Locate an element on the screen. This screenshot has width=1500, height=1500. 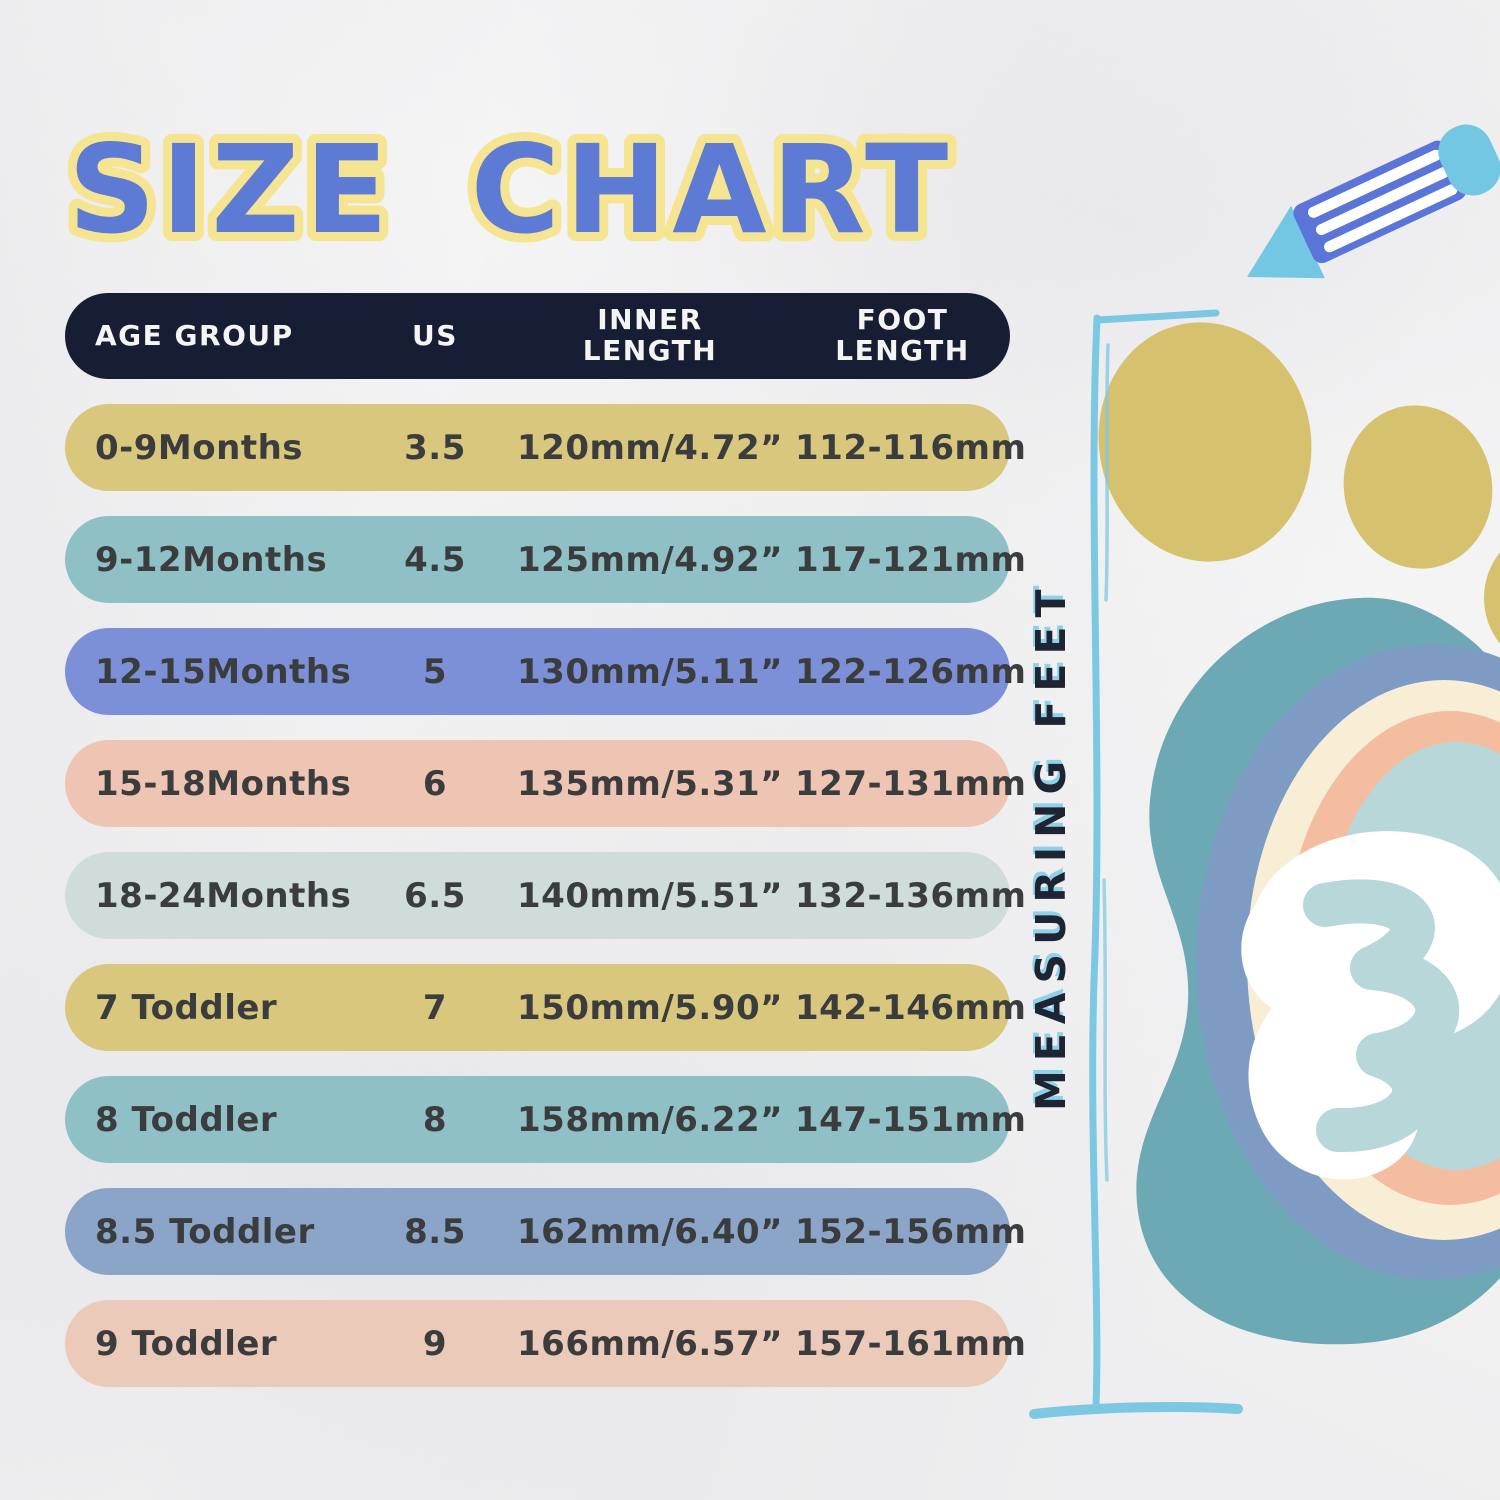
cell-us-size: 6 is located at coordinates (435, 783).